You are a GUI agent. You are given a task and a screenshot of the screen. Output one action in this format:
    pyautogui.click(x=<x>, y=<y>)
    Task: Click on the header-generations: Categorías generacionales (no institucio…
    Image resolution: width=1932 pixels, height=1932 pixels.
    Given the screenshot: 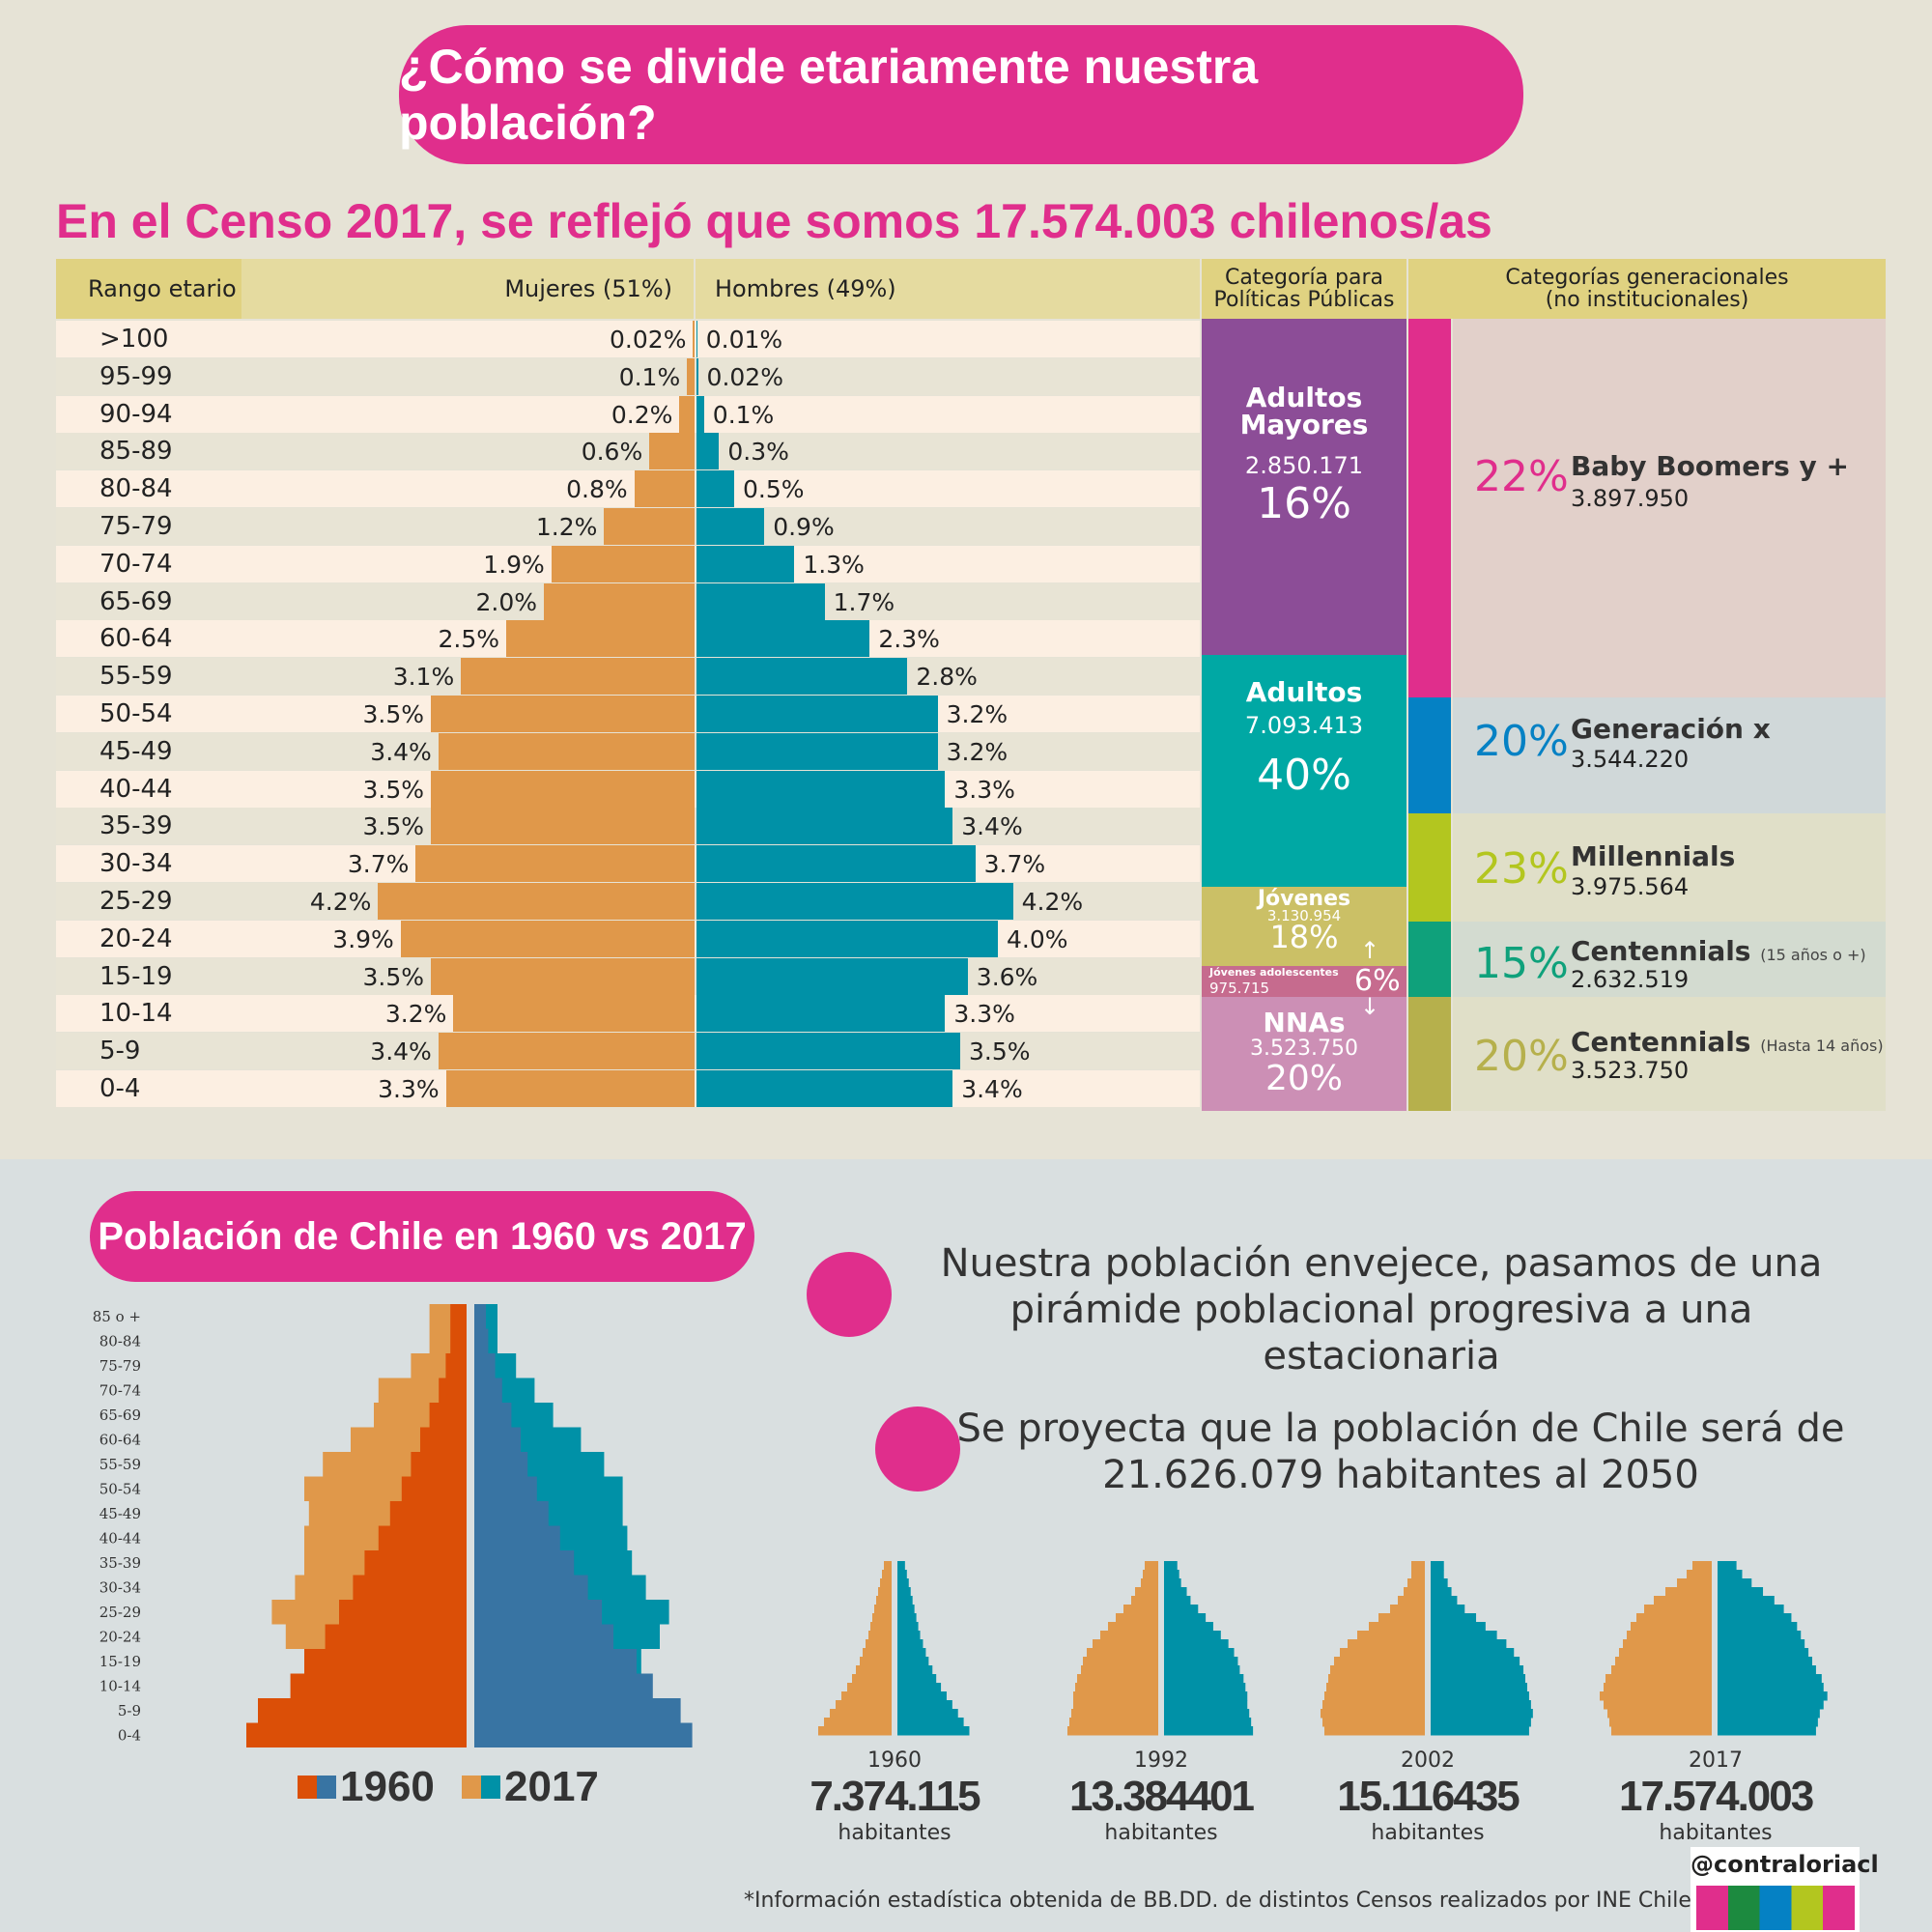 What is the action you would take?
    pyautogui.click(x=1647, y=289)
    